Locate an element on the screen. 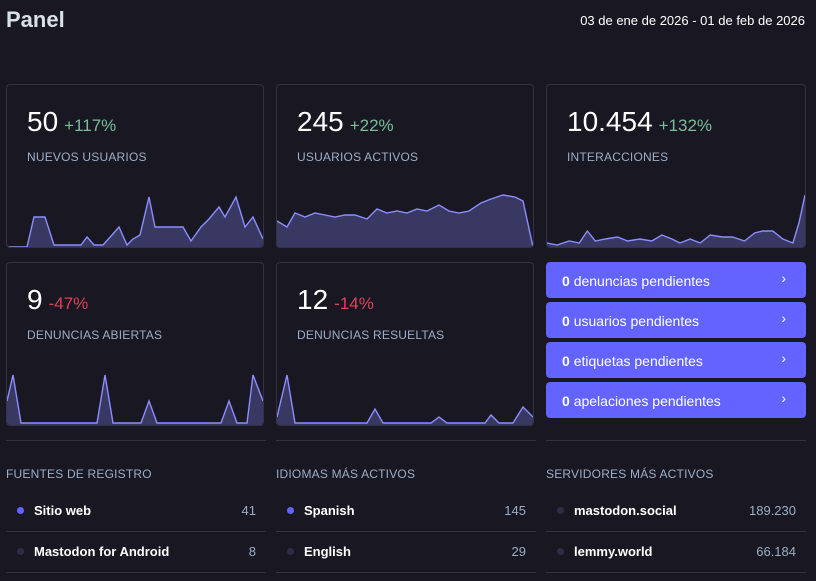 This screenshot has width=816, height=581. metric-value: 50 +117% is located at coordinates (72, 121).